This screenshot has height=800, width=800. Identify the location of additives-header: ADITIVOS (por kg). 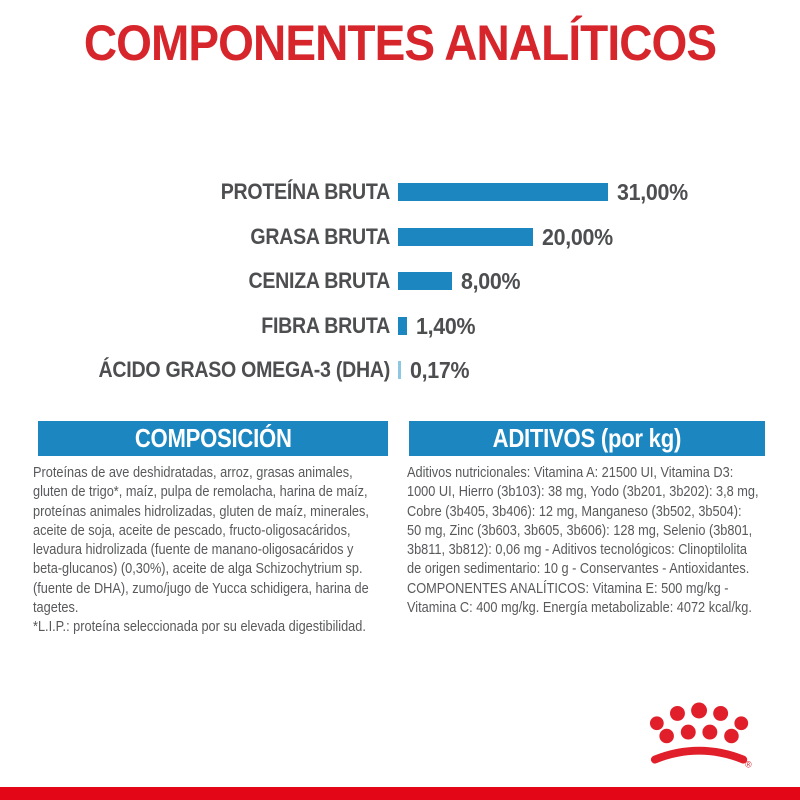
(587, 438).